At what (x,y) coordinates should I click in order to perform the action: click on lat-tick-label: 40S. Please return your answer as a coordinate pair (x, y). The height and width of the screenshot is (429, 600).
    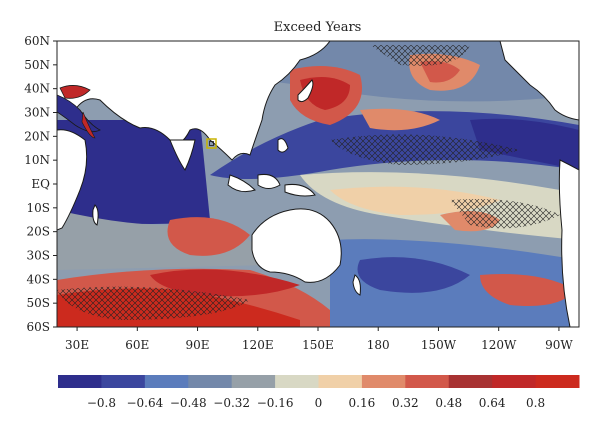
    Looking at the image, I should click on (39, 279).